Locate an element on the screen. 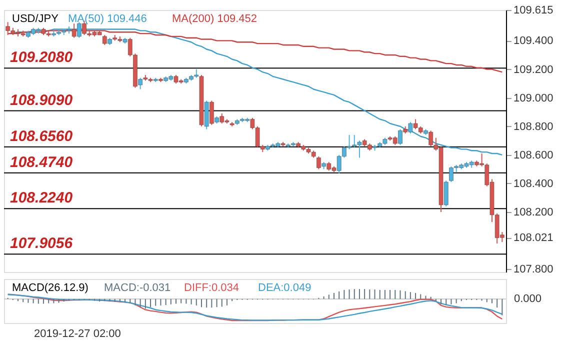 The height and width of the screenshot is (341, 586). ref-line-label: 107.9056 is located at coordinates (42, 243).